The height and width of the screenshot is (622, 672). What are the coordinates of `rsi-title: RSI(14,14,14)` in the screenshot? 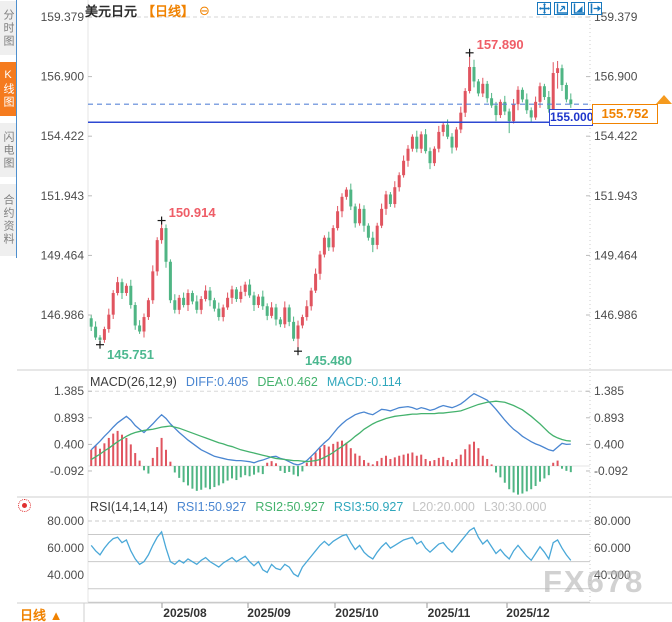 It's located at (129, 507).